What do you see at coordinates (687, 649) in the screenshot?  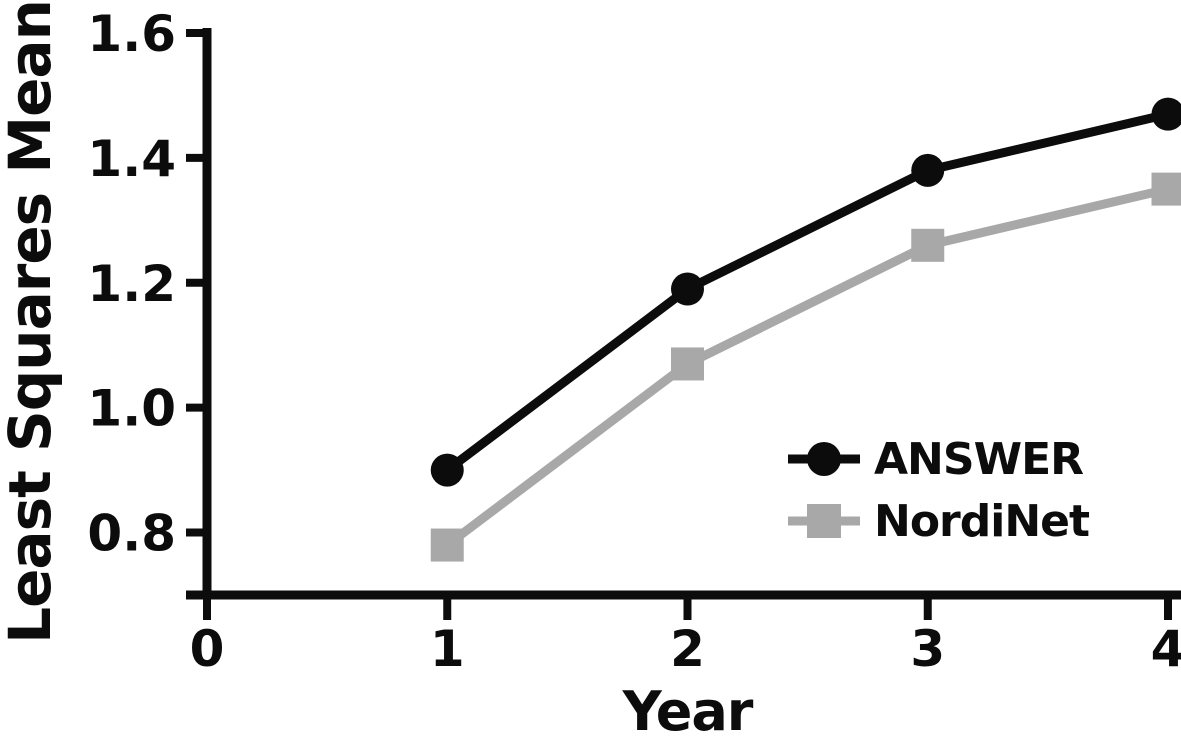 I see `x-tick-label: 2` at bounding box center [687, 649].